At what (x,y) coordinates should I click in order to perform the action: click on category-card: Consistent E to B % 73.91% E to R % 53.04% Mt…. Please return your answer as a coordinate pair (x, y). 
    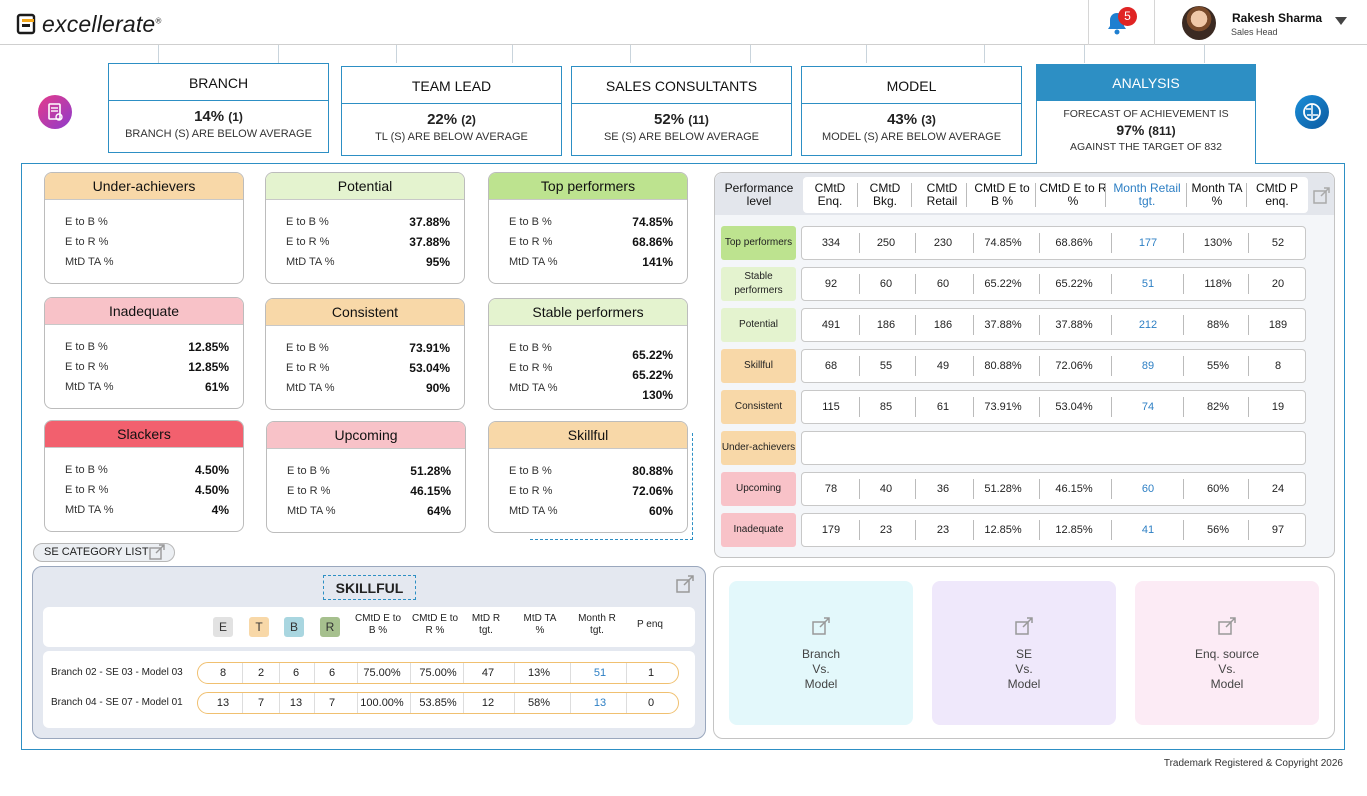
    Looking at the image, I should click on (365, 354).